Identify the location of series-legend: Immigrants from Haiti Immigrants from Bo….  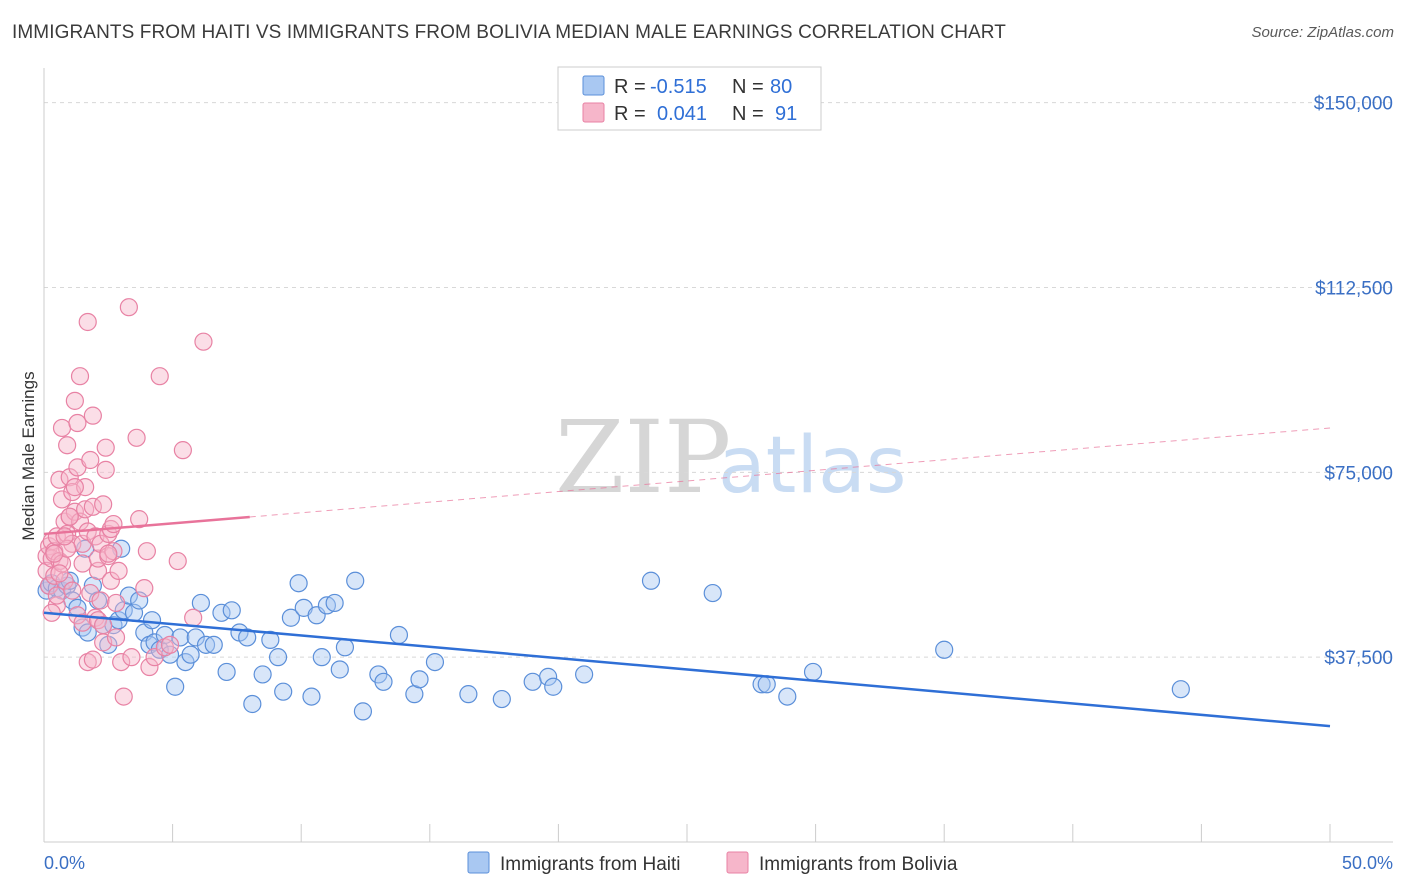
(712, 863).